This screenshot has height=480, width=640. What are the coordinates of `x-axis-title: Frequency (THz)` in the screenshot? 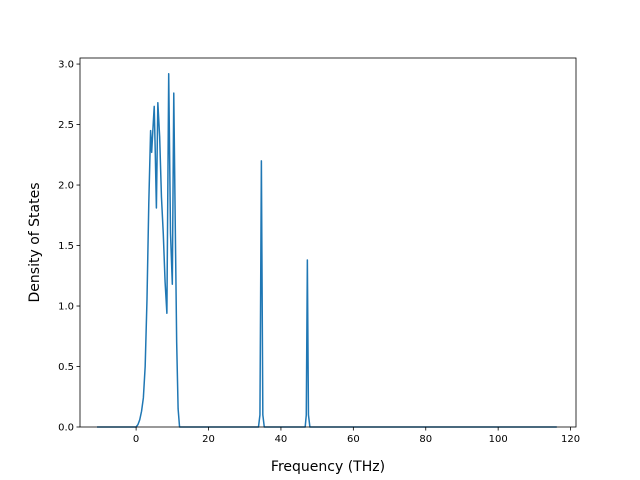 It's located at (328, 467).